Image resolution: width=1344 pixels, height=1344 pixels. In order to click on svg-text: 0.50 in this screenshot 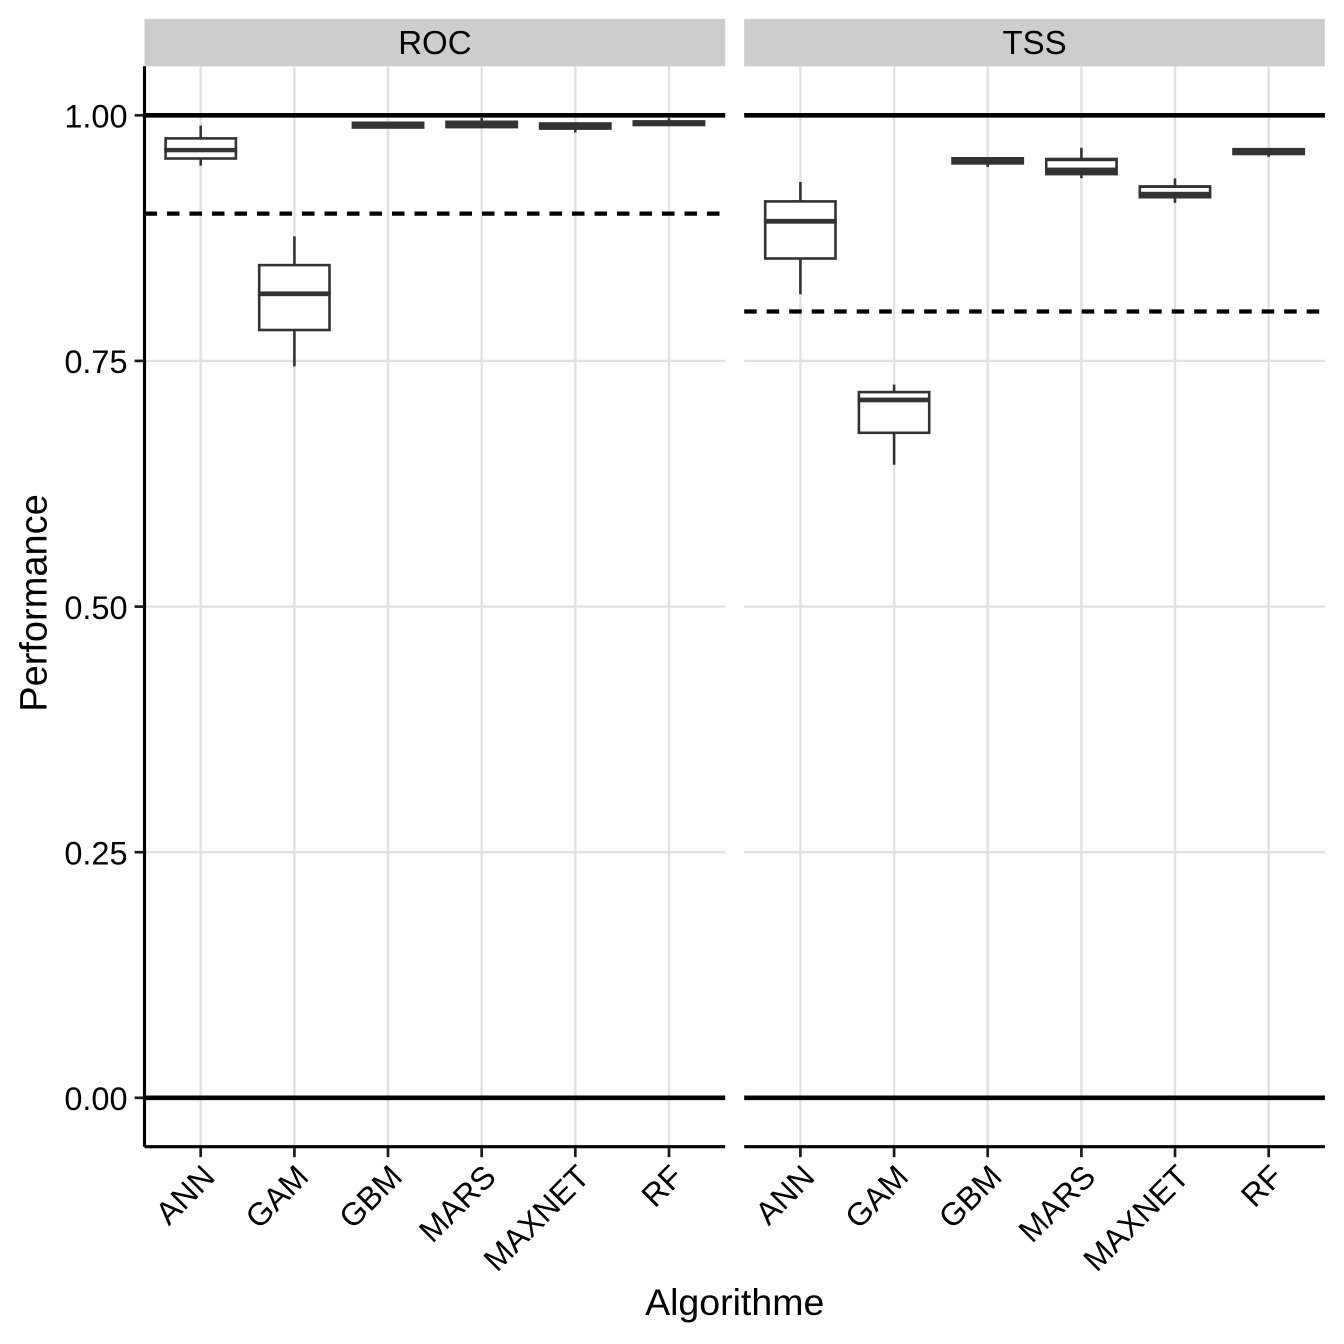, I will do `click(95, 608)`.